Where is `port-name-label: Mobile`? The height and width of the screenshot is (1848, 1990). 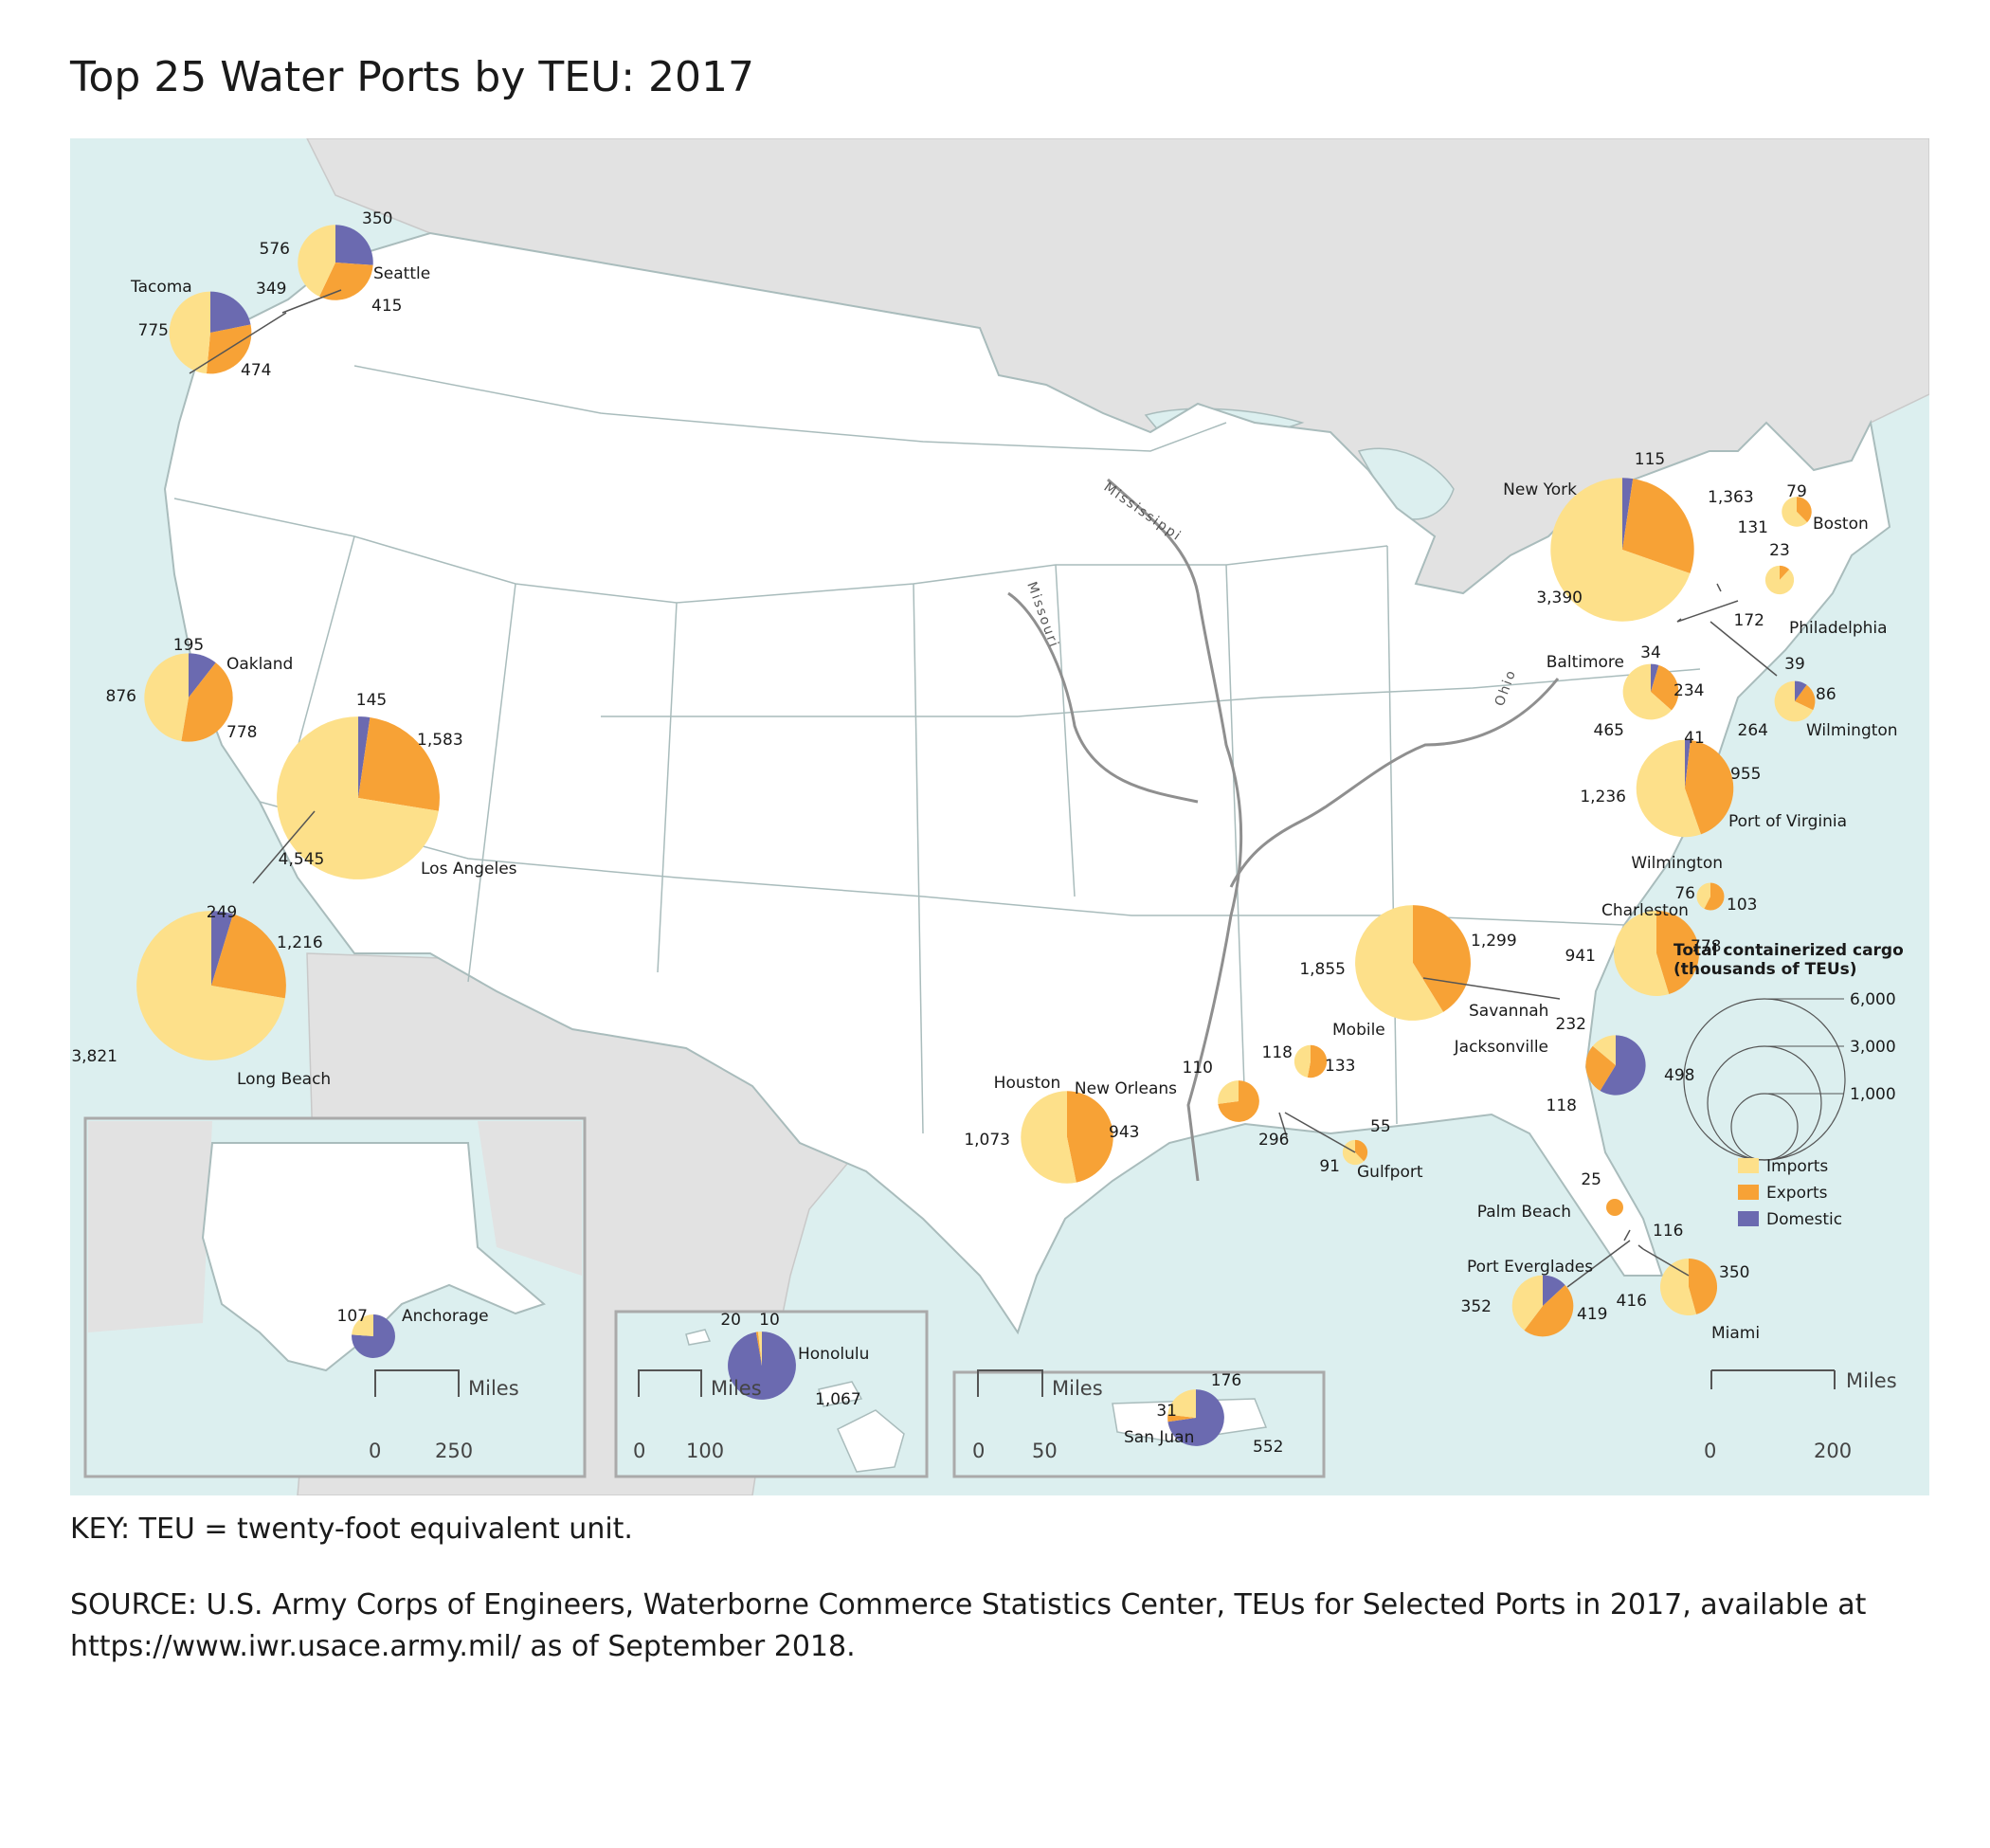
port-name-label: Mobile is located at coordinates (1358, 1031).